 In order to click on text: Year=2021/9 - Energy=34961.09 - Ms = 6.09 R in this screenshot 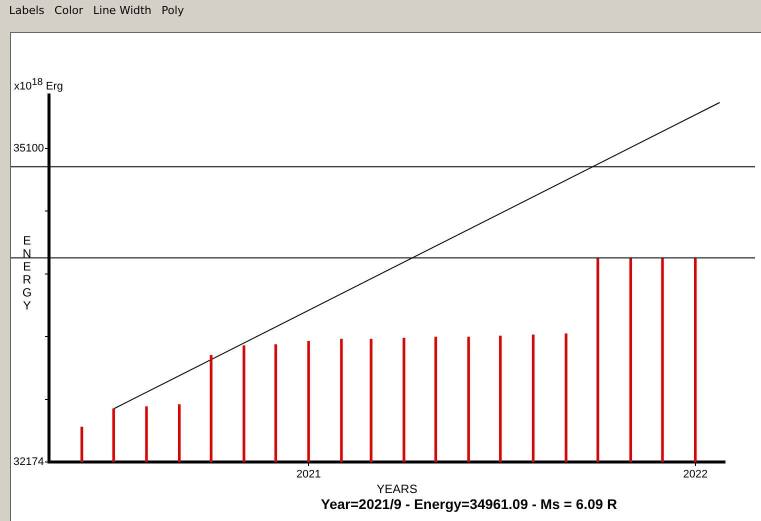, I will do `click(469, 504)`.